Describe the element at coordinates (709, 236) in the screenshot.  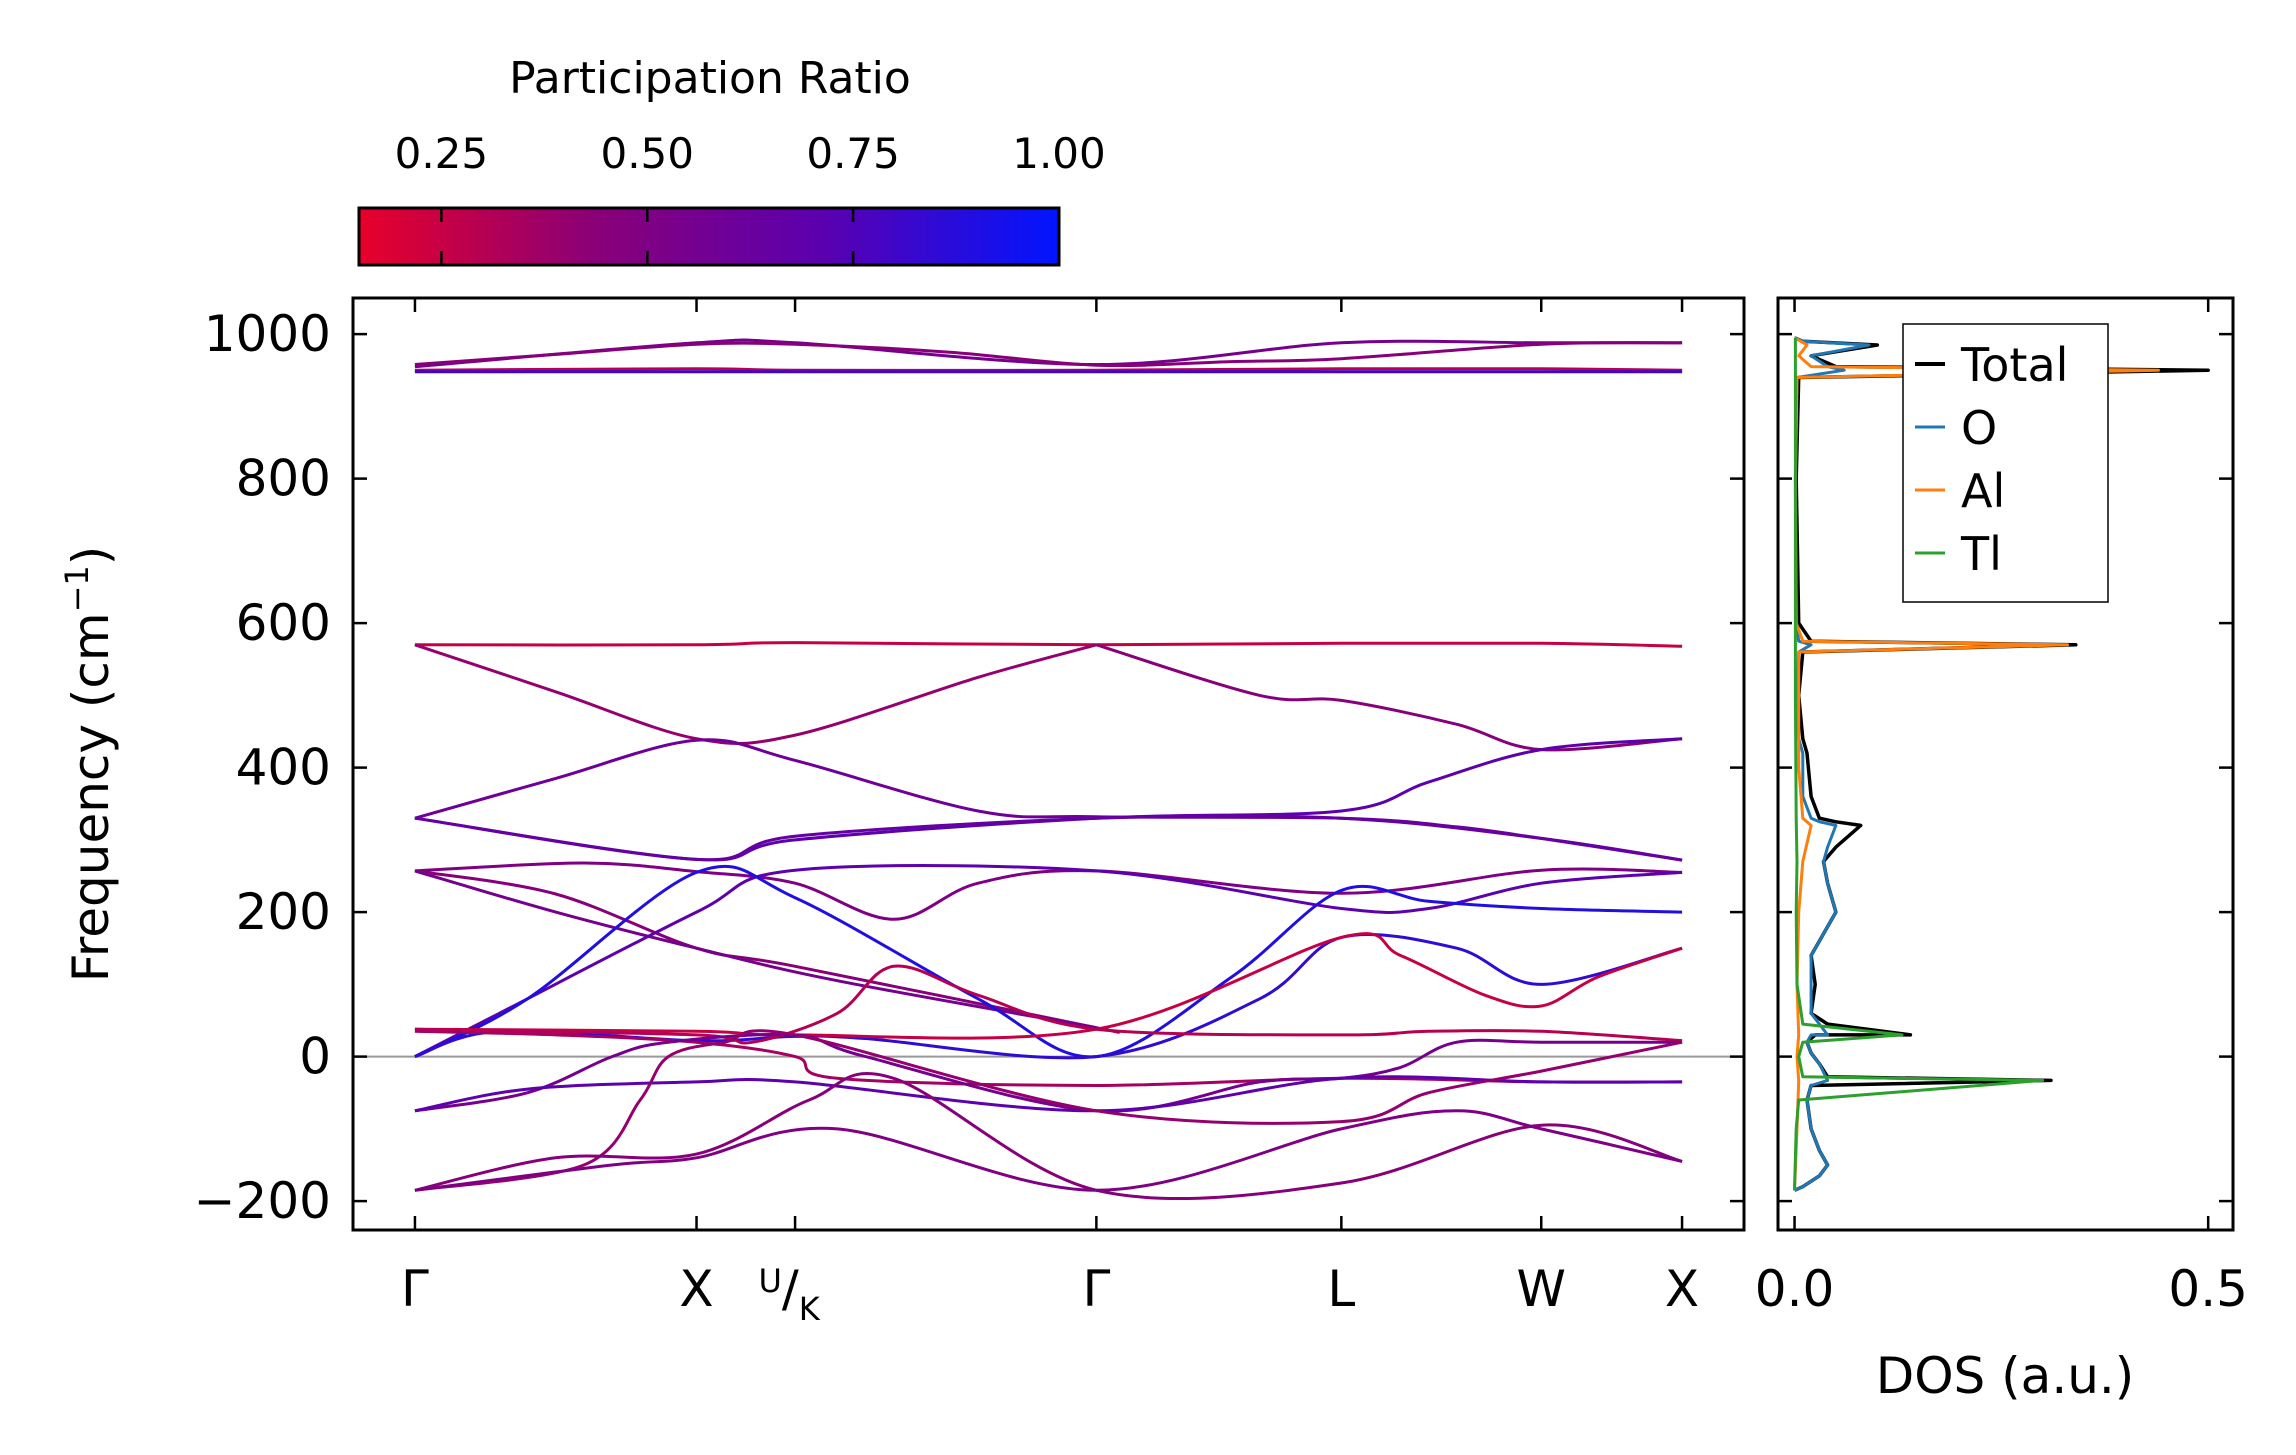
I see `colorbar-gradient` at that location.